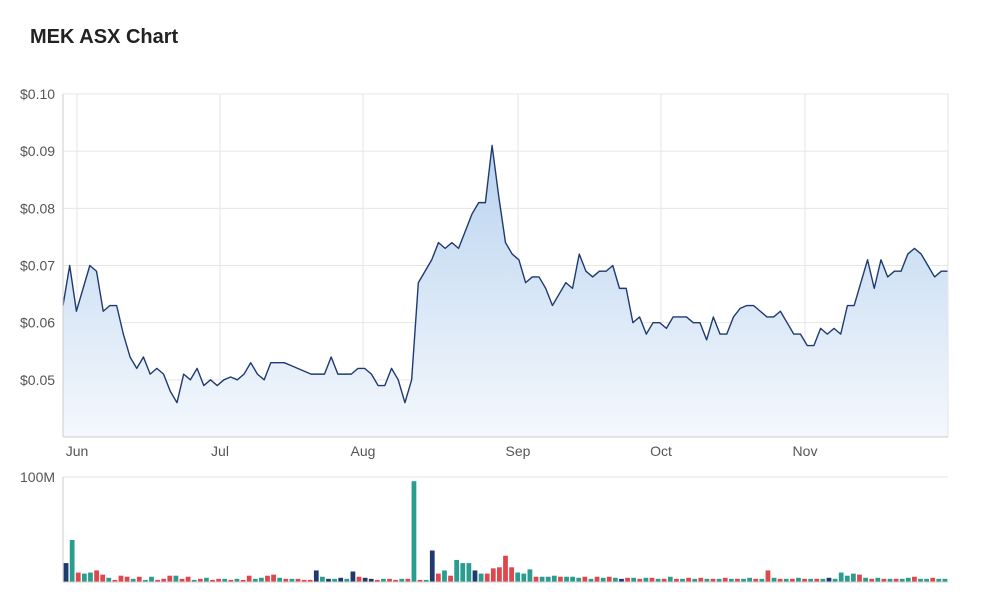 The width and height of the screenshot is (1000, 606). Describe the element at coordinates (37, 323) in the screenshot. I see `y-tick-label: $0.06` at that location.